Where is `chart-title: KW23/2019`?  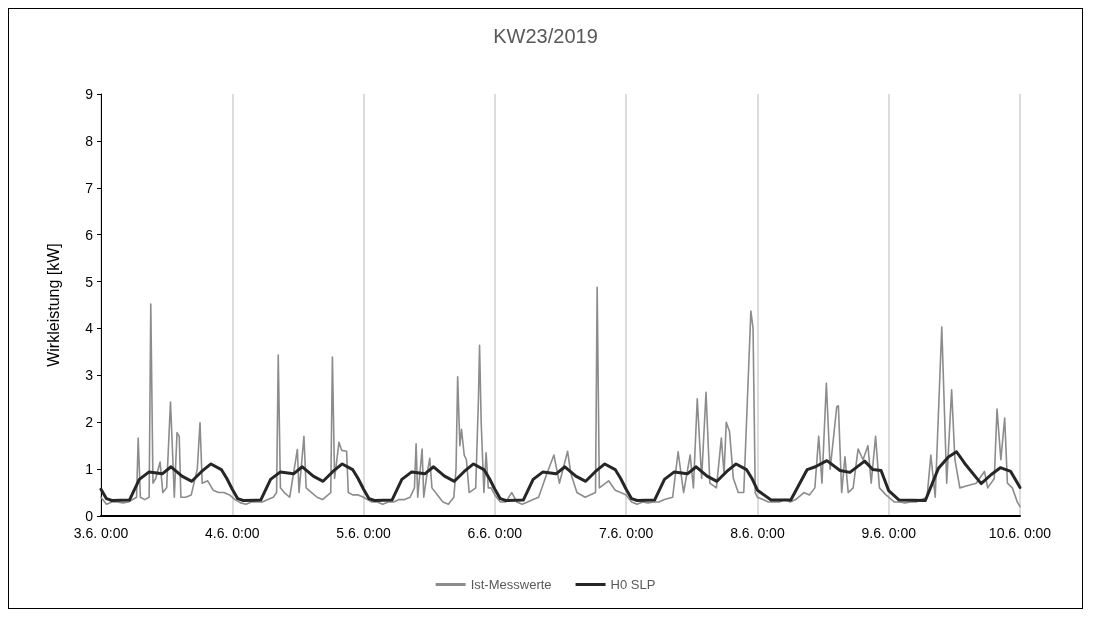 chart-title: KW23/2019 is located at coordinates (545, 36).